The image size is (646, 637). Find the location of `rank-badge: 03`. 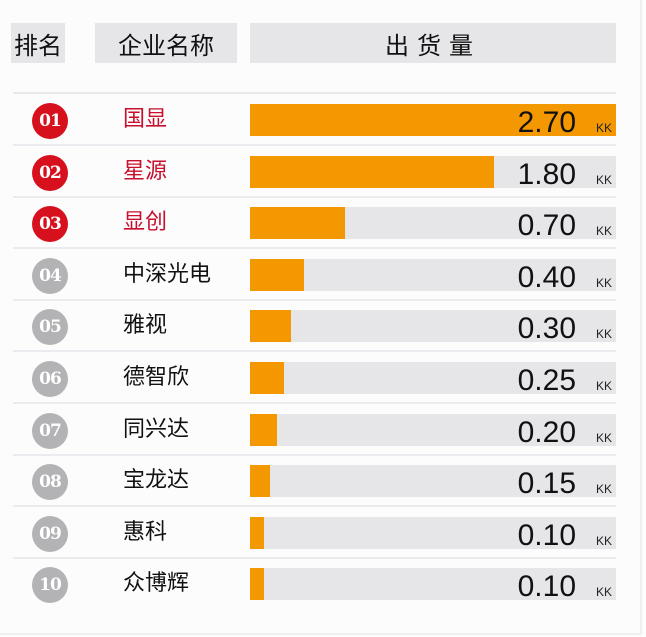

rank-badge: 03 is located at coordinates (50, 224).